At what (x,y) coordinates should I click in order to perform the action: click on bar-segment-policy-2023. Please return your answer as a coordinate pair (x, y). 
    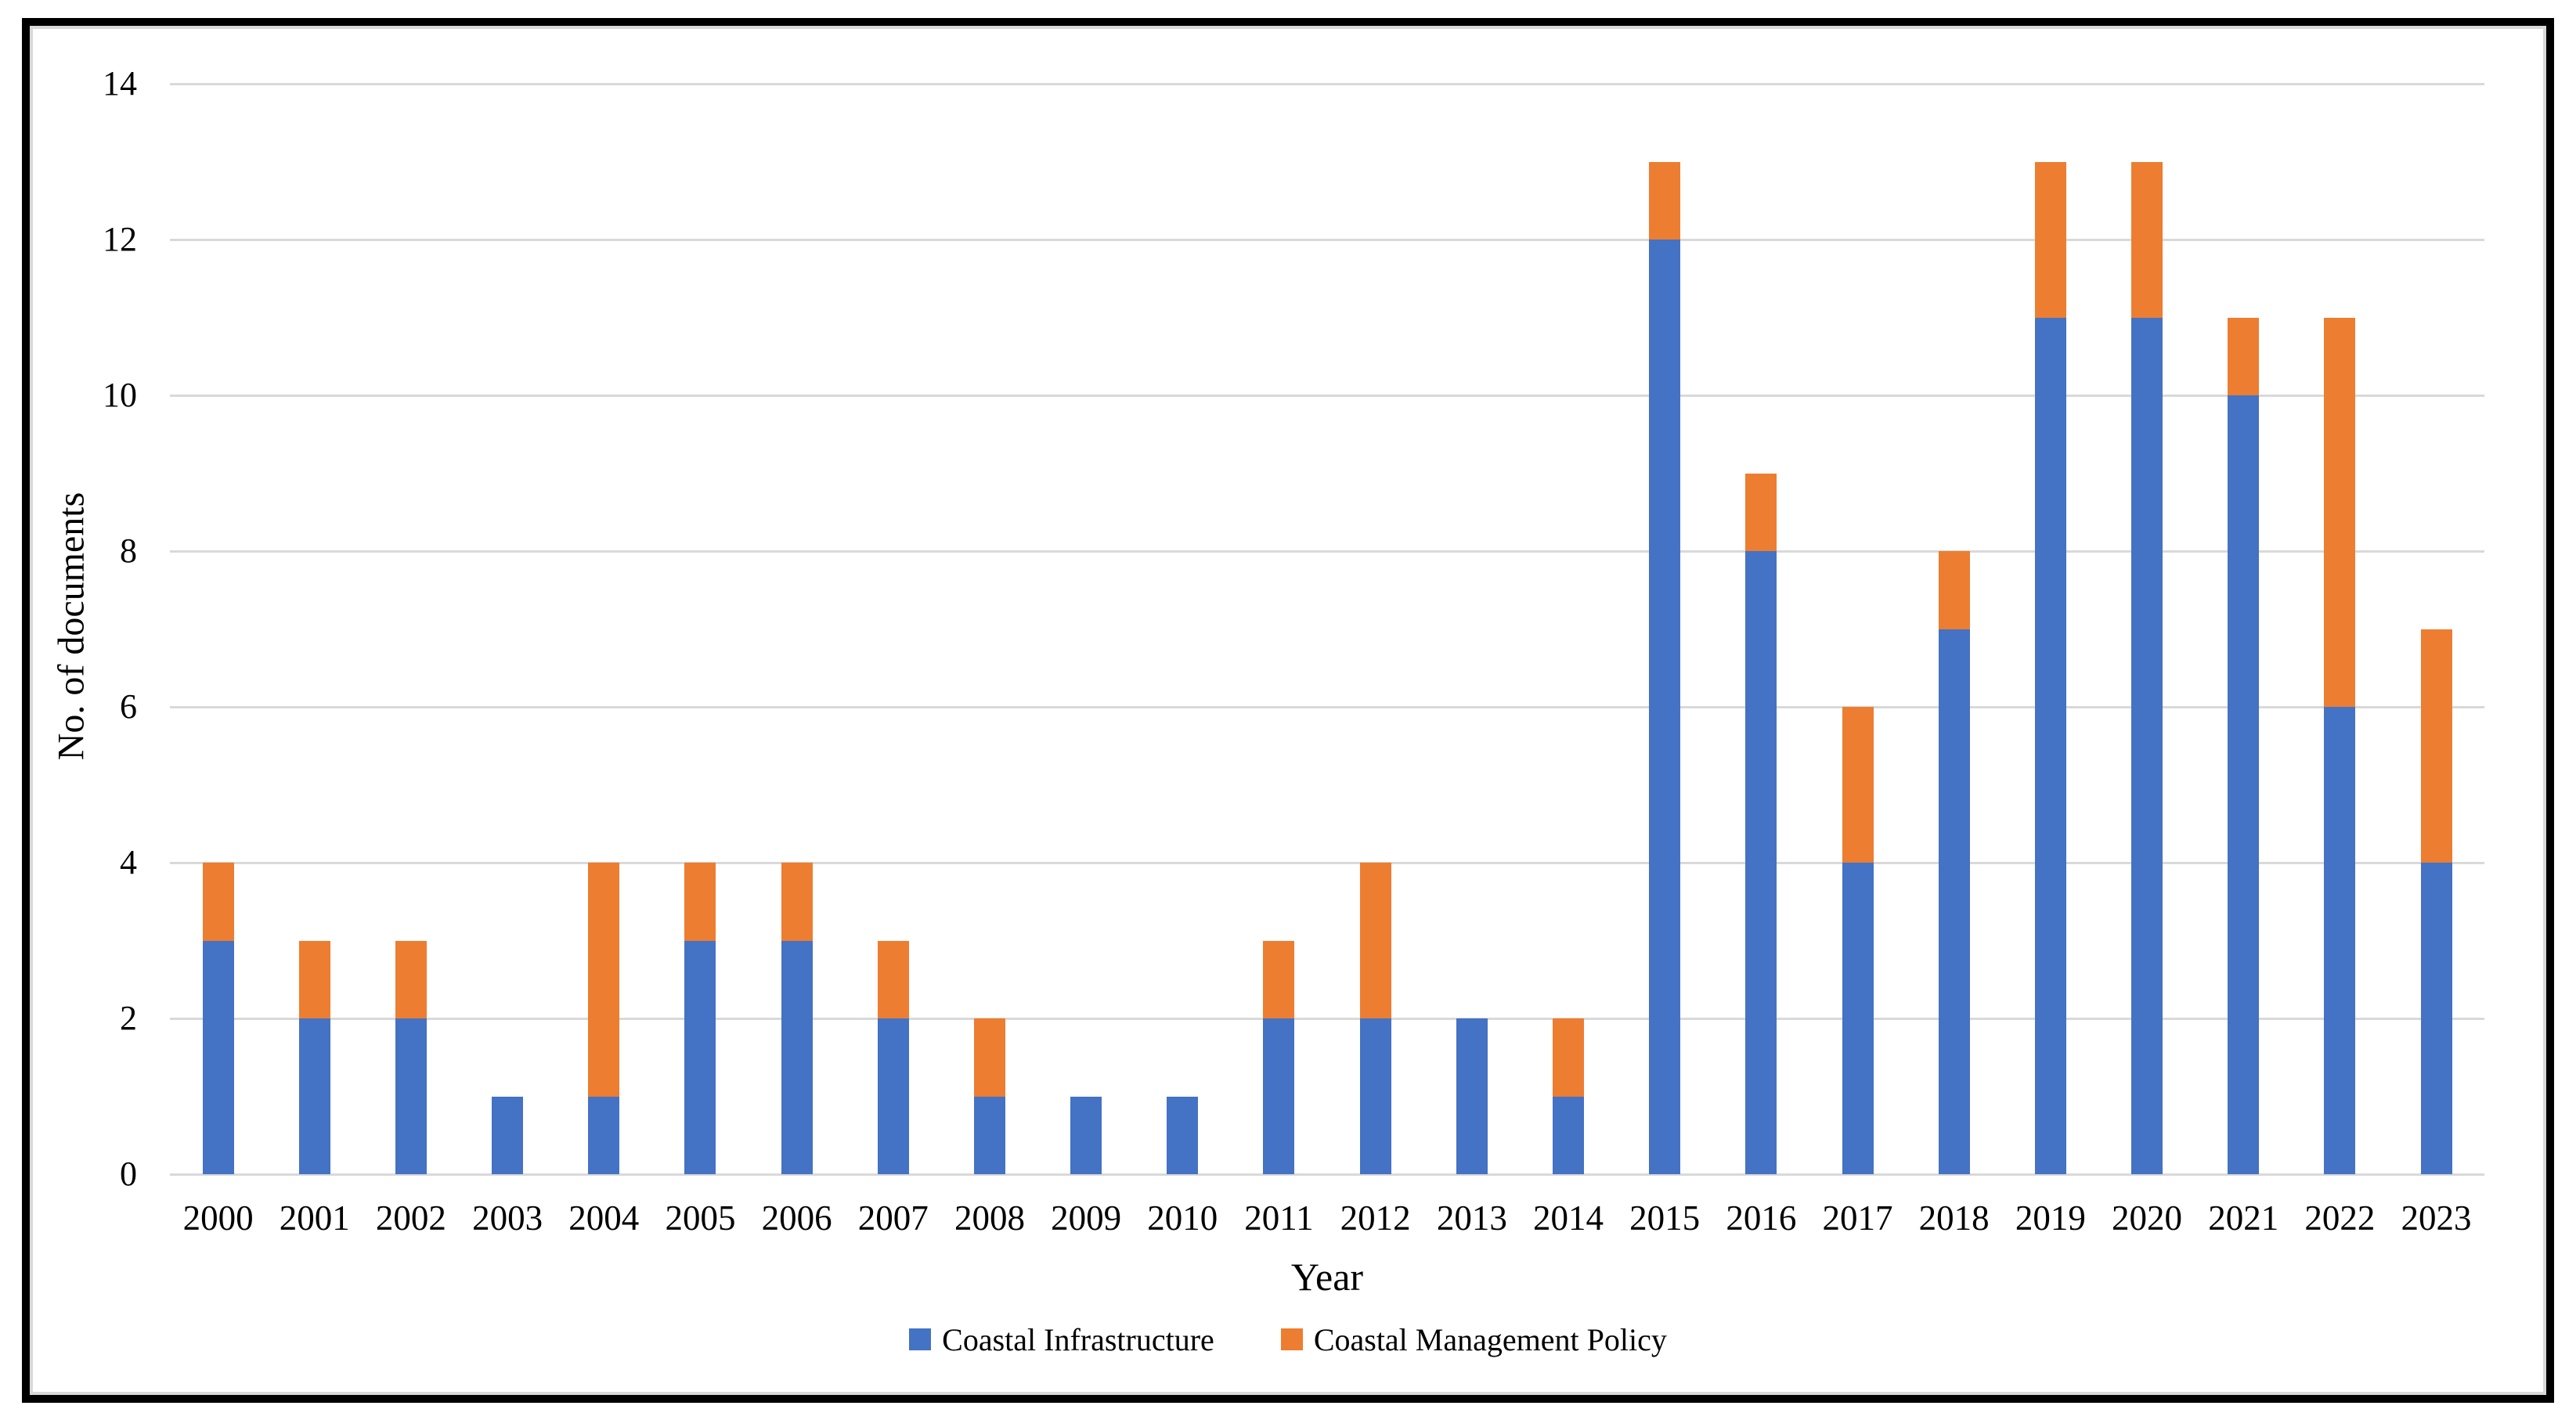
    Looking at the image, I should click on (2436, 746).